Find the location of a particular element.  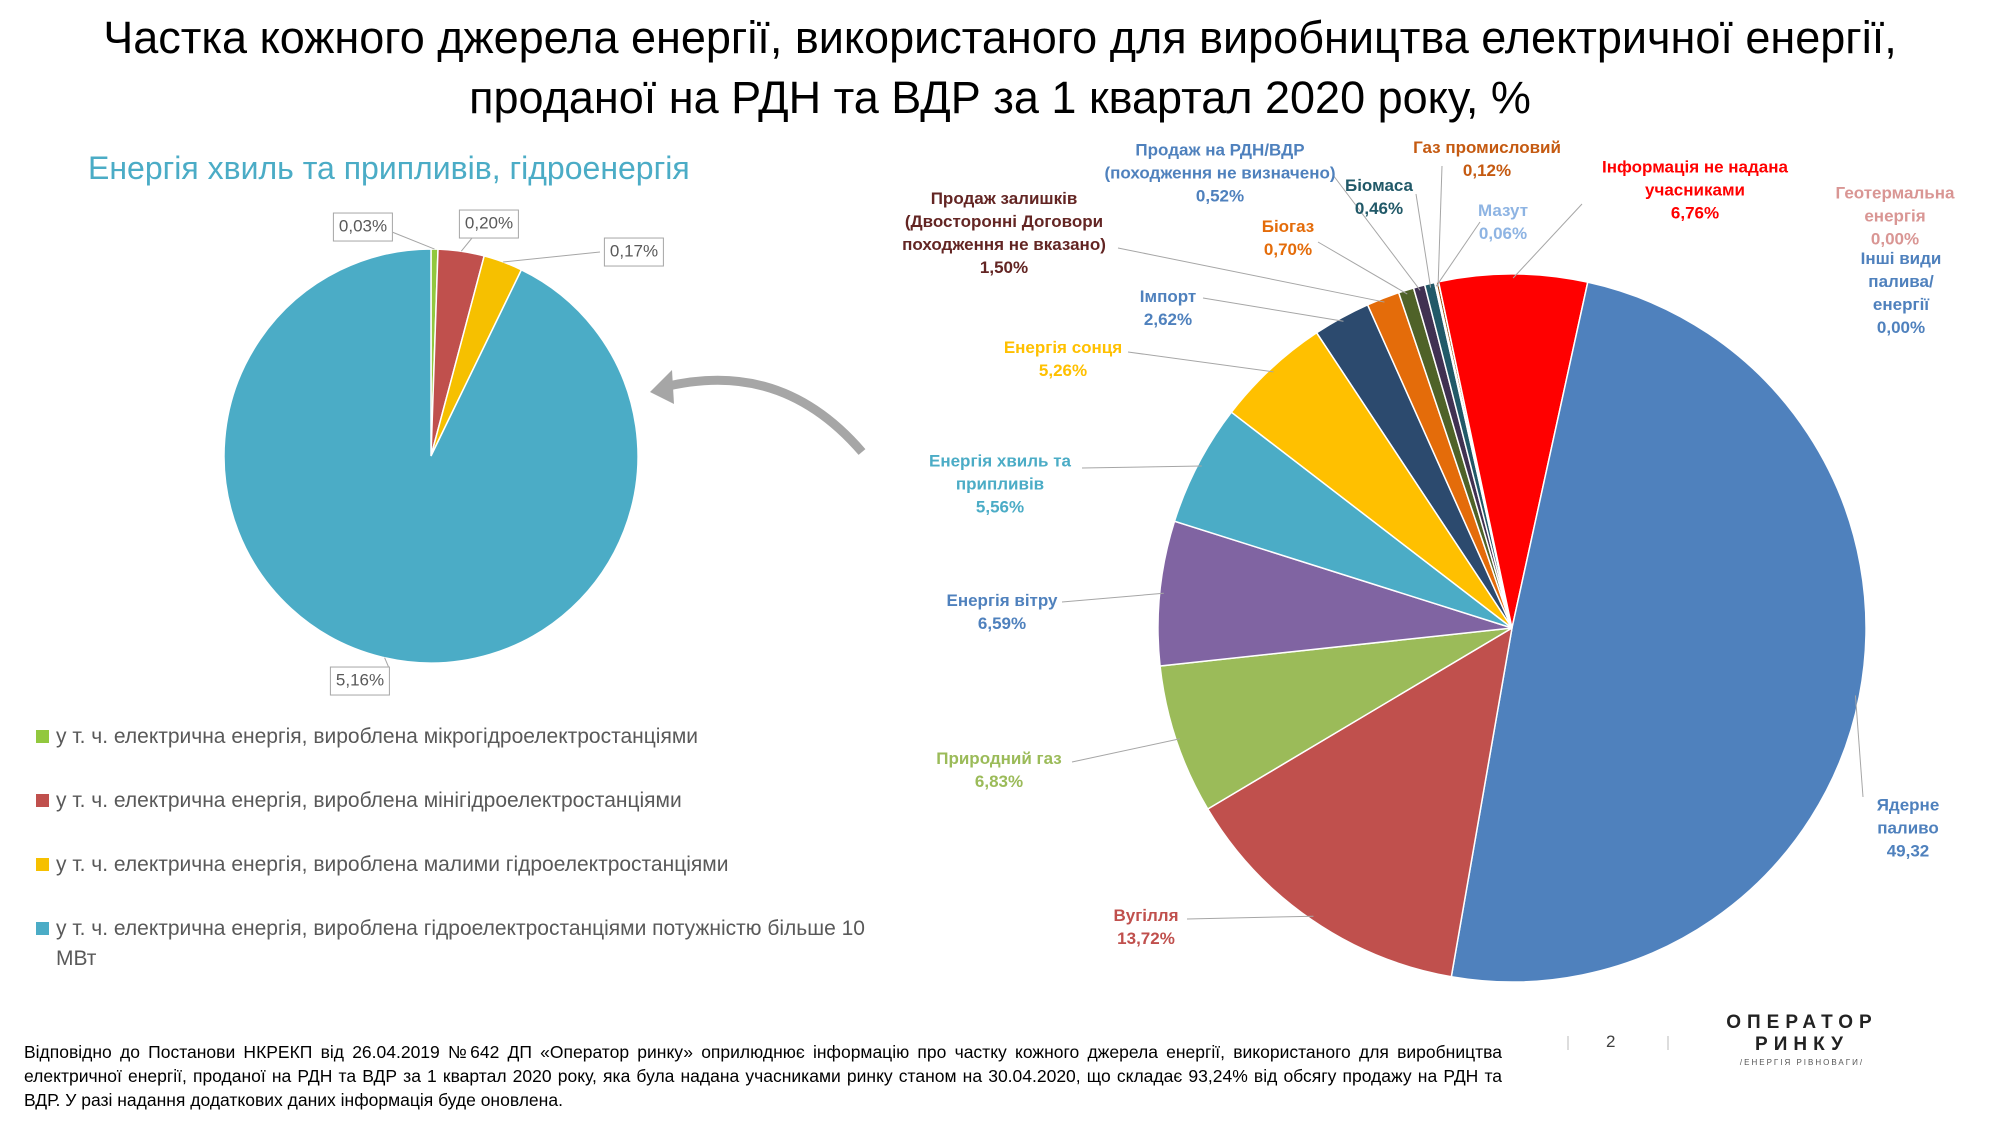

category-label: Інформація не надана учасниками is located at coordinates (1695, 178).